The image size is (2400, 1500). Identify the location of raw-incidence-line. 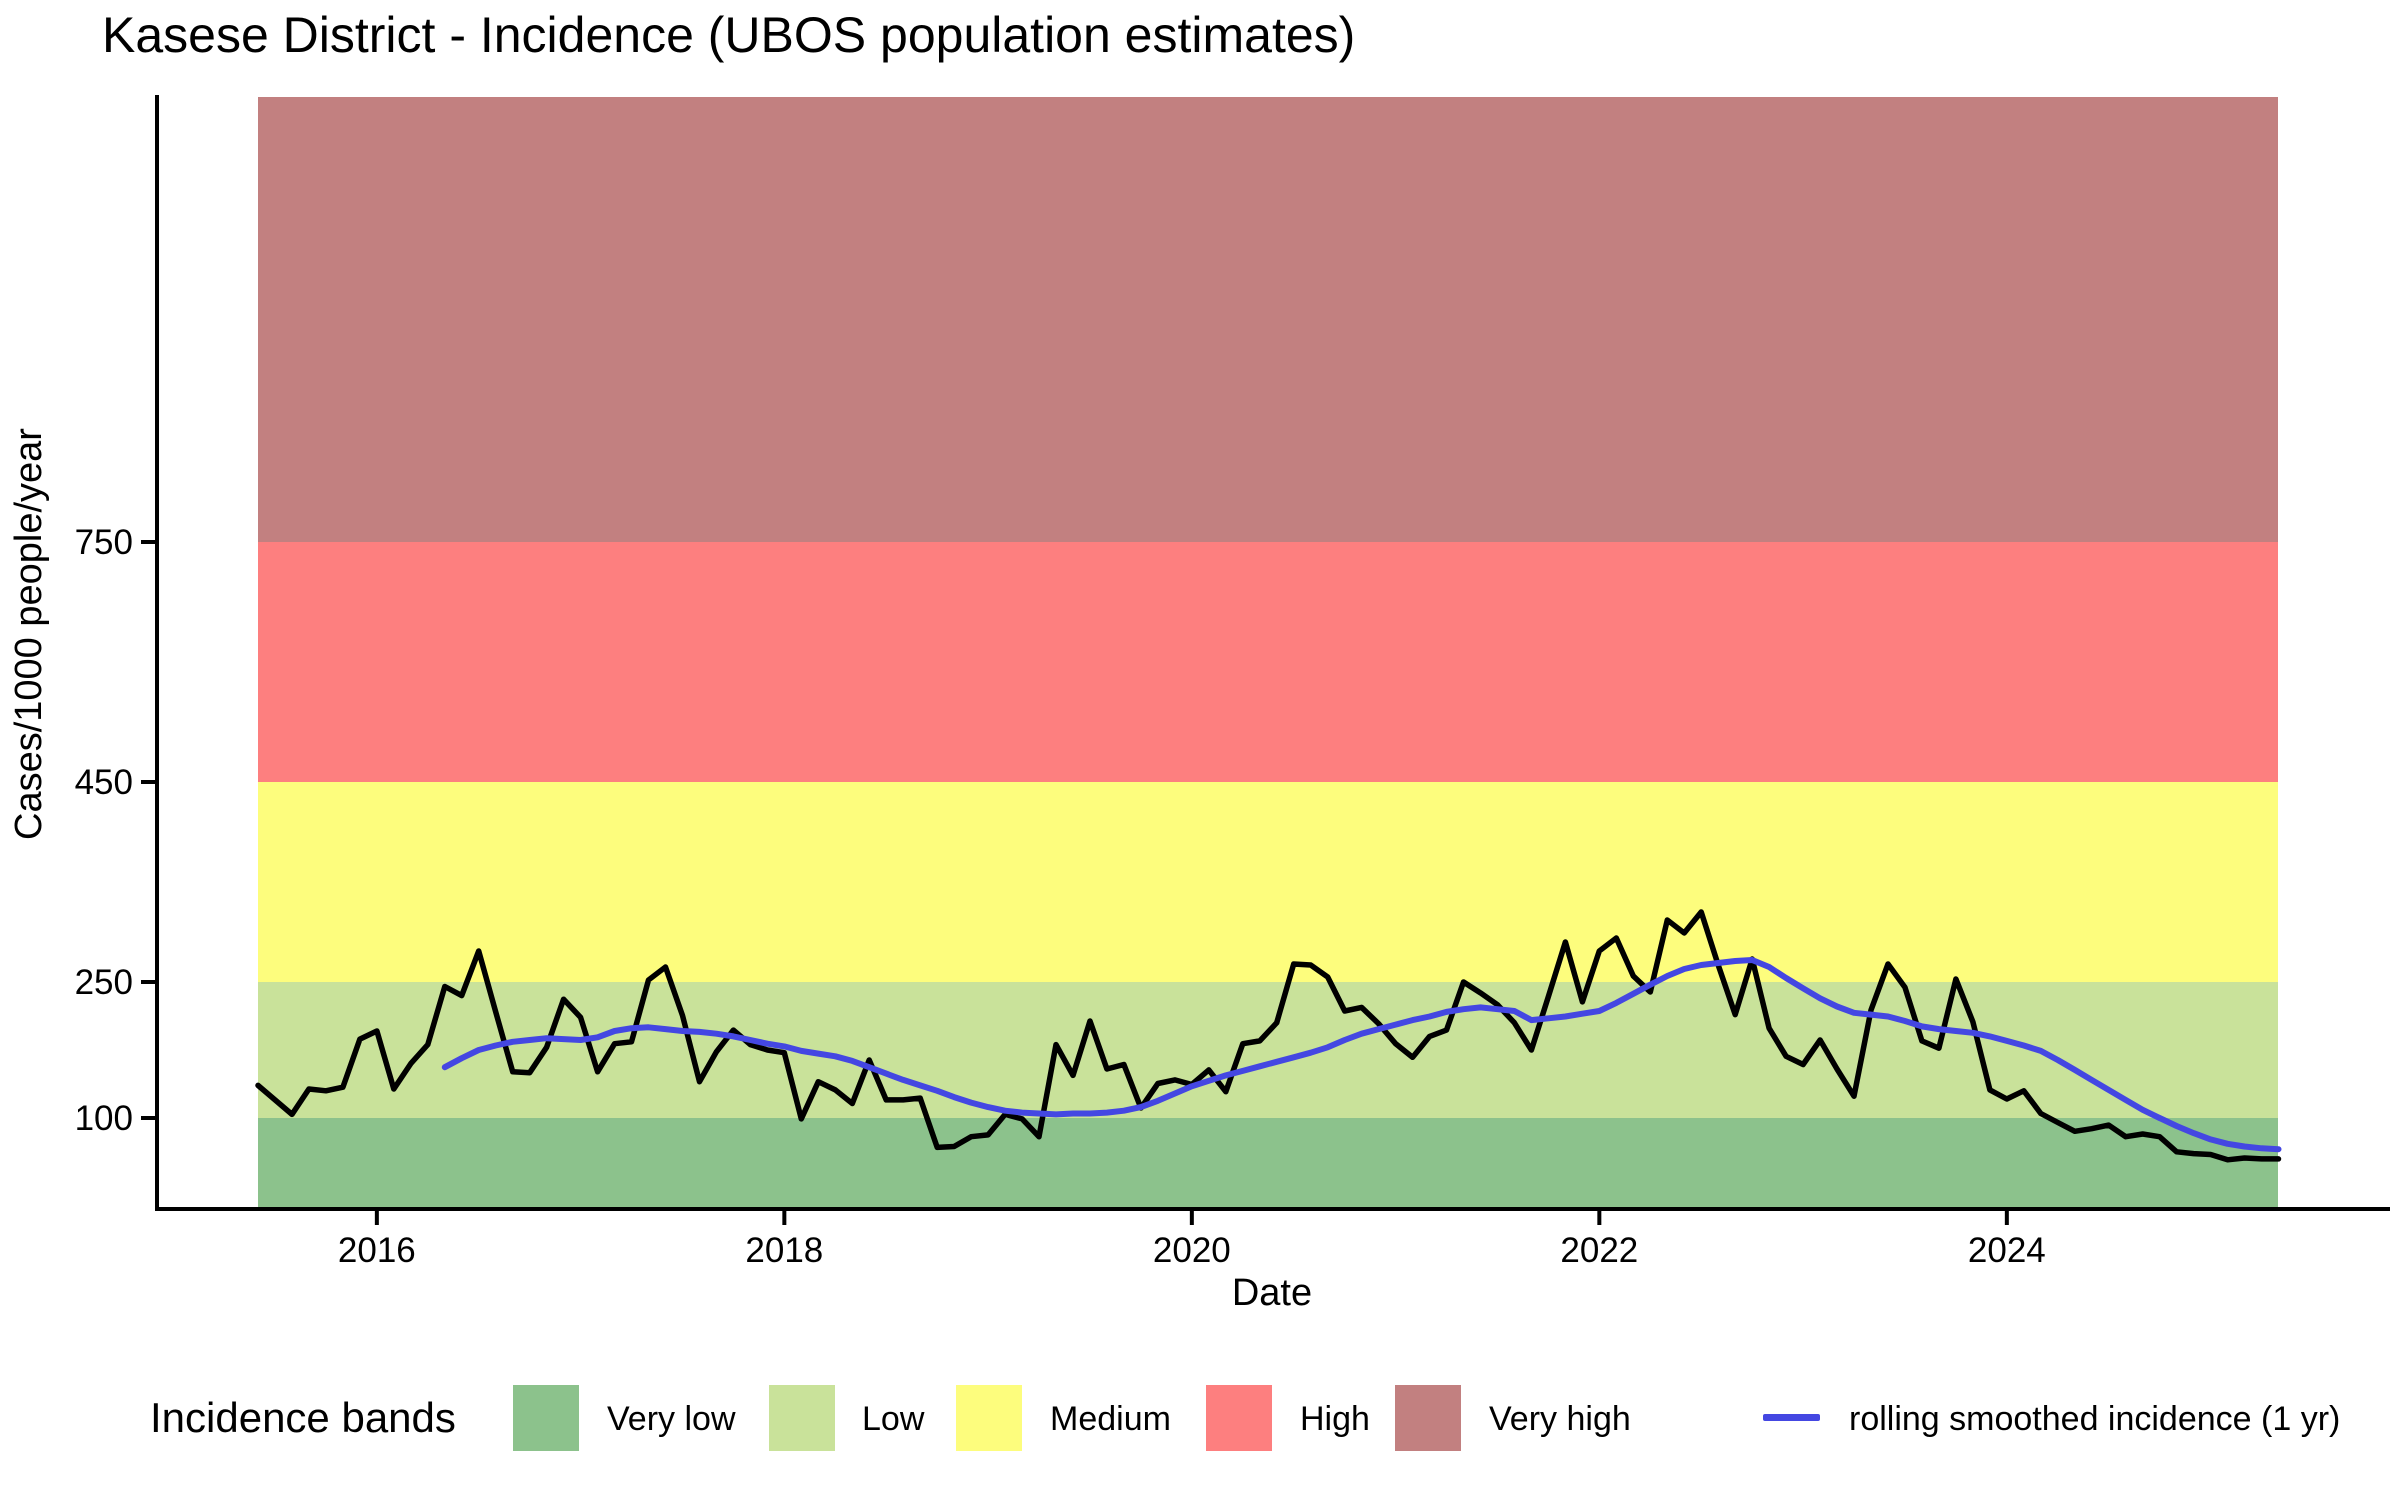
(1268, 1036).